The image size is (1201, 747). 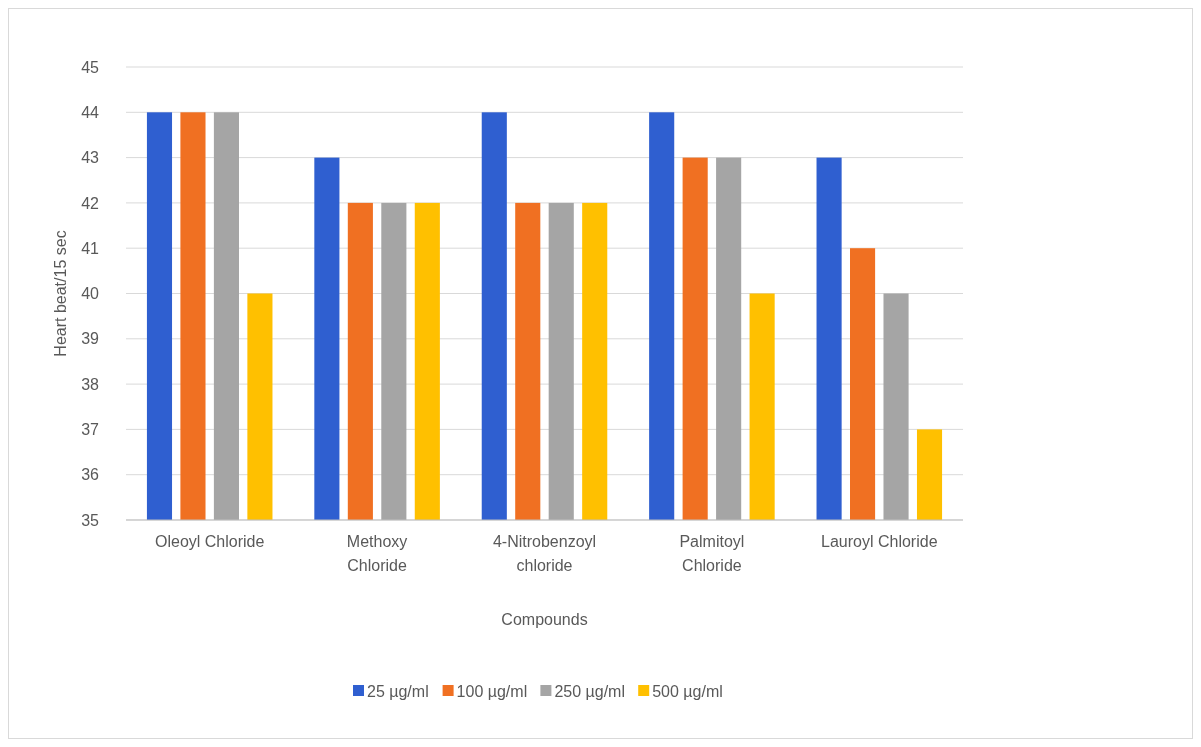 I want to click on y-axis-title: Heart beat/15 sec, so click(x=60, y=293).